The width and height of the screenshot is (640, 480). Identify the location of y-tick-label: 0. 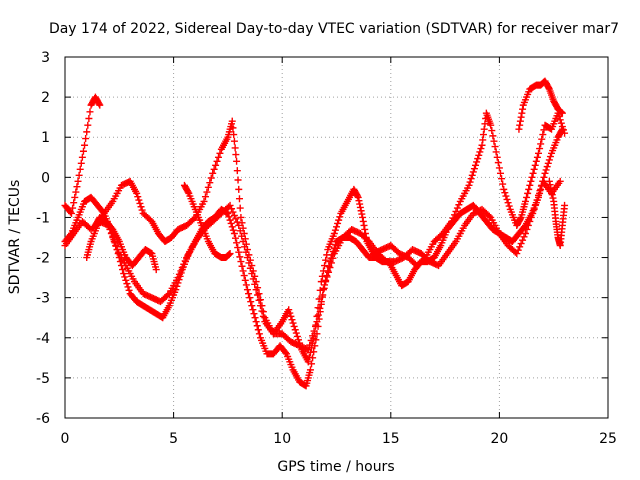
(45, 178).